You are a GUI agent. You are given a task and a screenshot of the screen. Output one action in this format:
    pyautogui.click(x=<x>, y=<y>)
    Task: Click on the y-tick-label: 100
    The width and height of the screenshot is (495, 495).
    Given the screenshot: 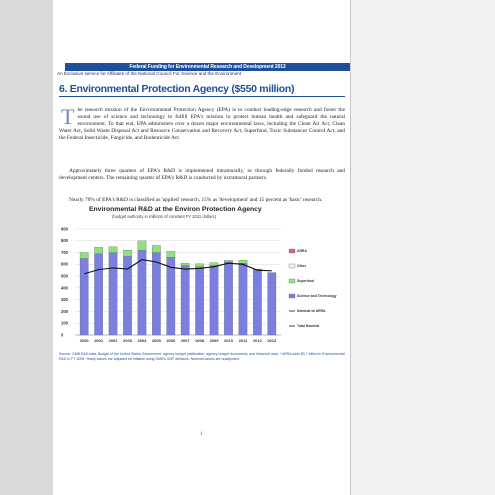 What is the action you would take?
    pyautogui.click(x=65, y=323)
    